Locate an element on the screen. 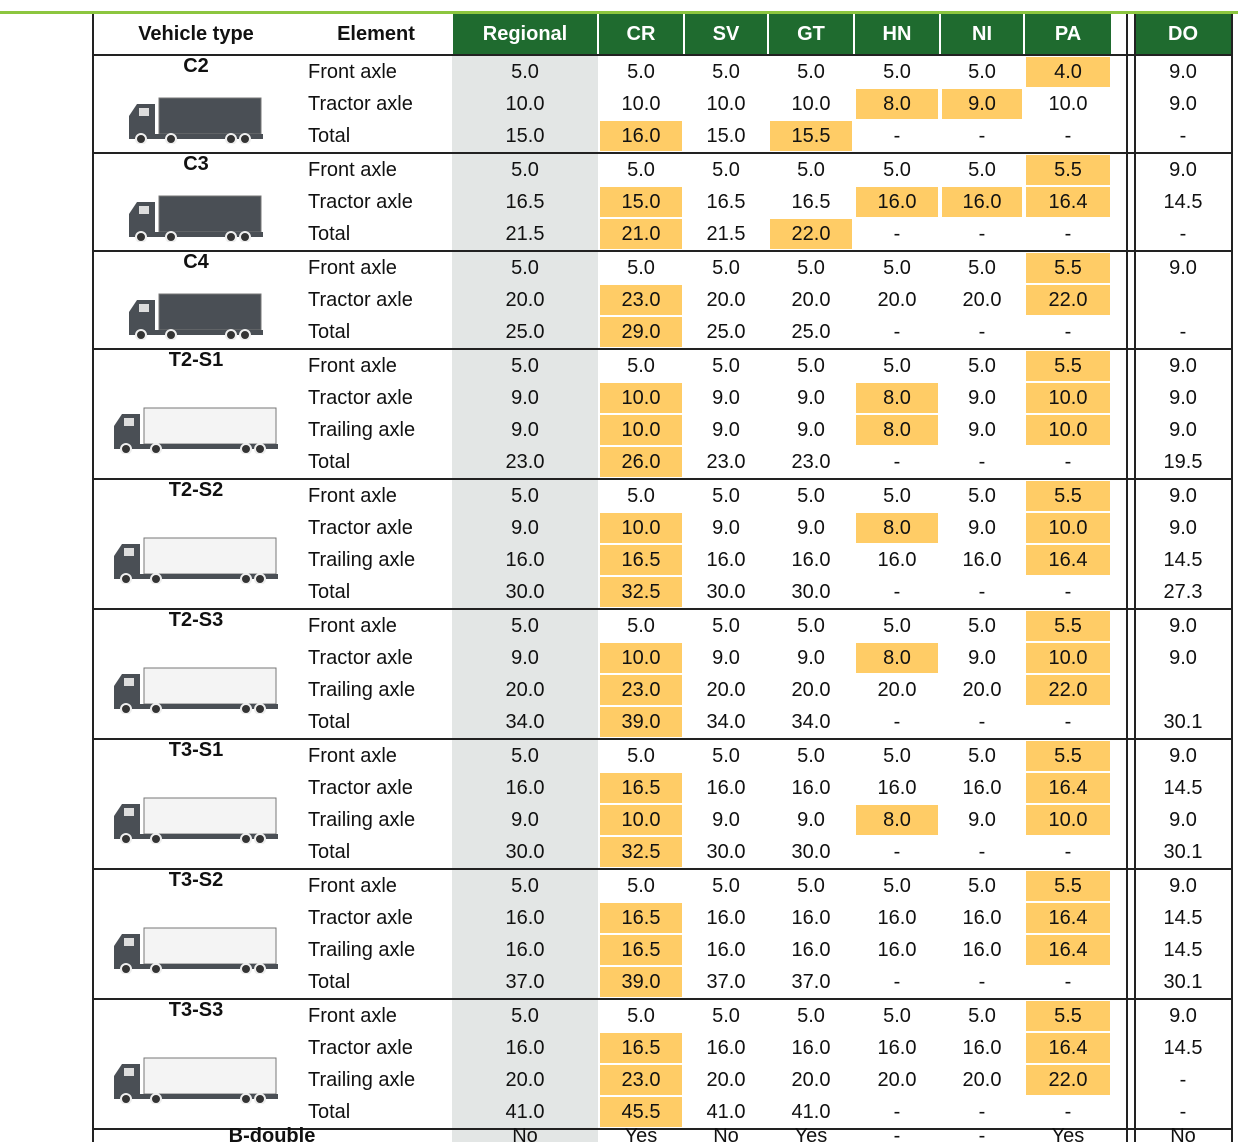 The width and height of the screenshot is (1238, 1142). header-cell: CR is located at coordinates (641, 34).